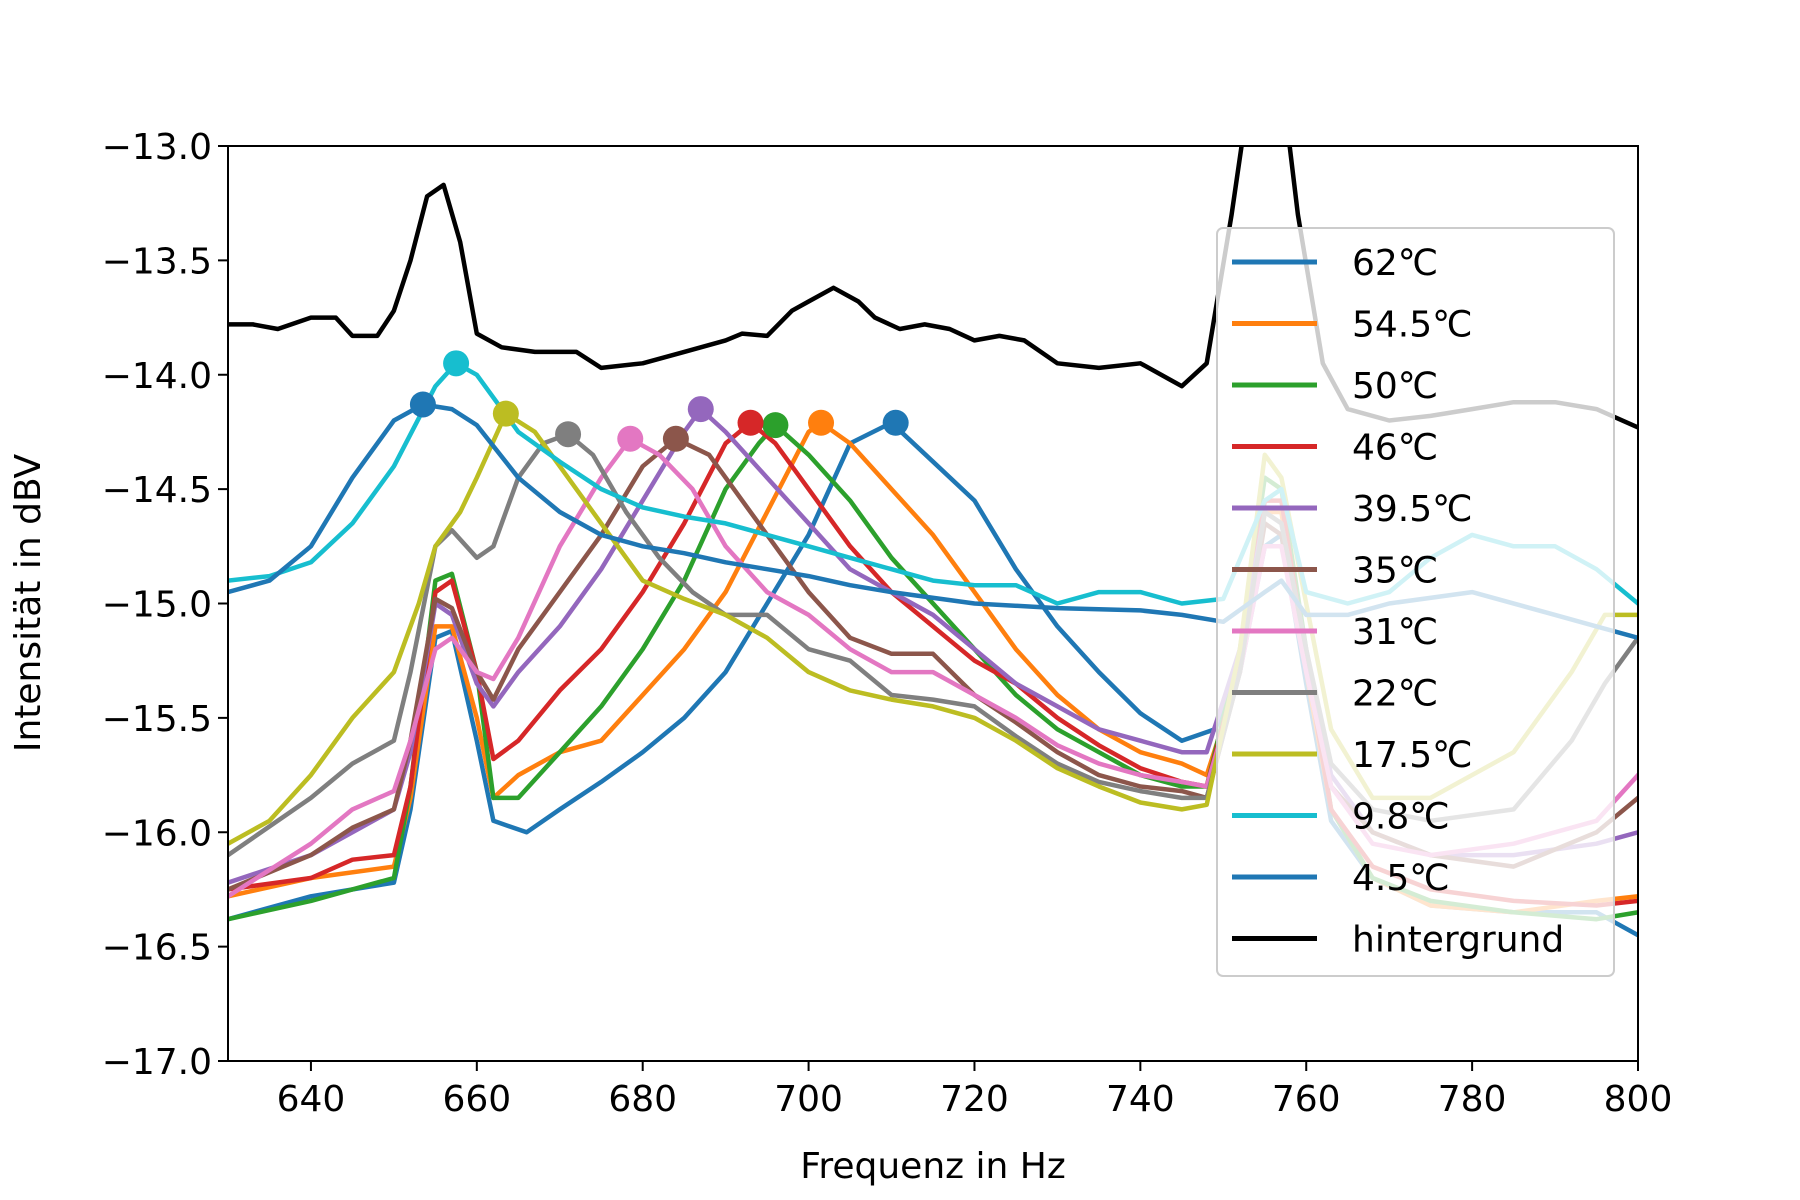 This screenshot has width=1800, height=1200. Describe the element at coordinates (1306, 1099) in the screenshot. I see `x-tick-label-6: 760` at that location.